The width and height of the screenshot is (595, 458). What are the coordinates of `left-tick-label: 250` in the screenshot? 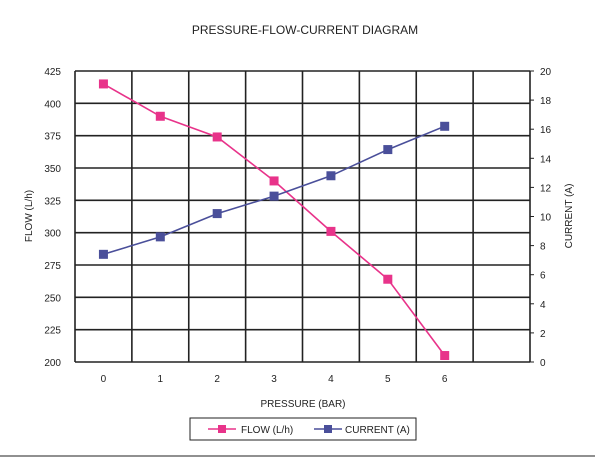 It's located at (52, 298).